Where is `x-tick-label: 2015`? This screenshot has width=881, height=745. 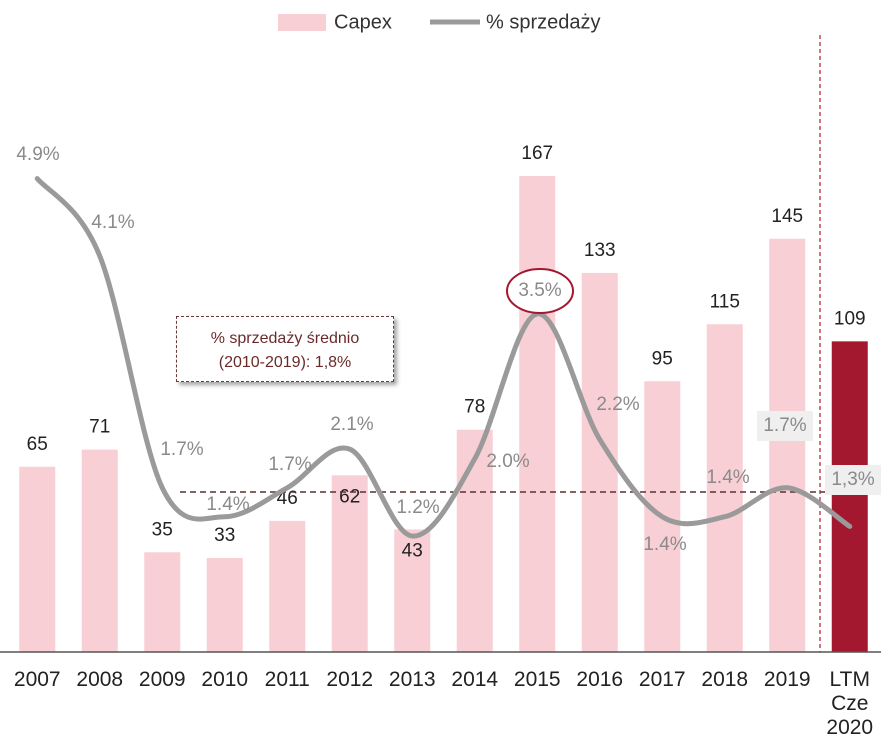 x-tick-label: 2015 is located at coordinates (537, 679).